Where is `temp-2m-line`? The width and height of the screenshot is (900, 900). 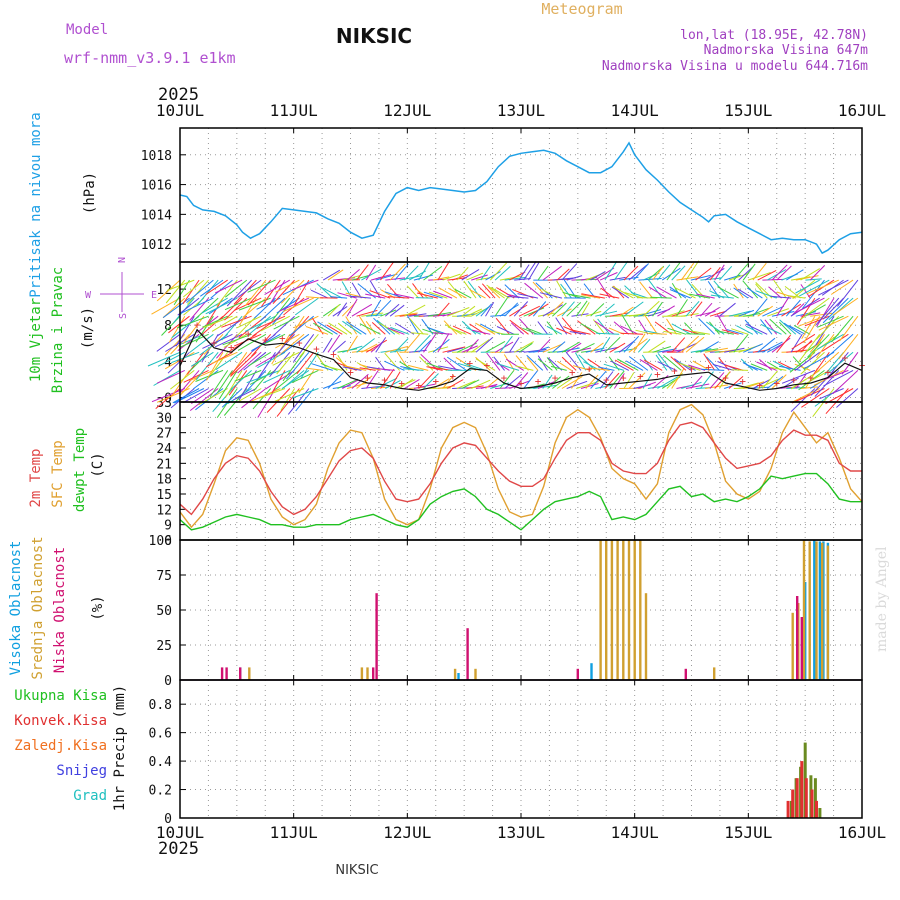 temp-2m-line is located at coordinates (520, 468).